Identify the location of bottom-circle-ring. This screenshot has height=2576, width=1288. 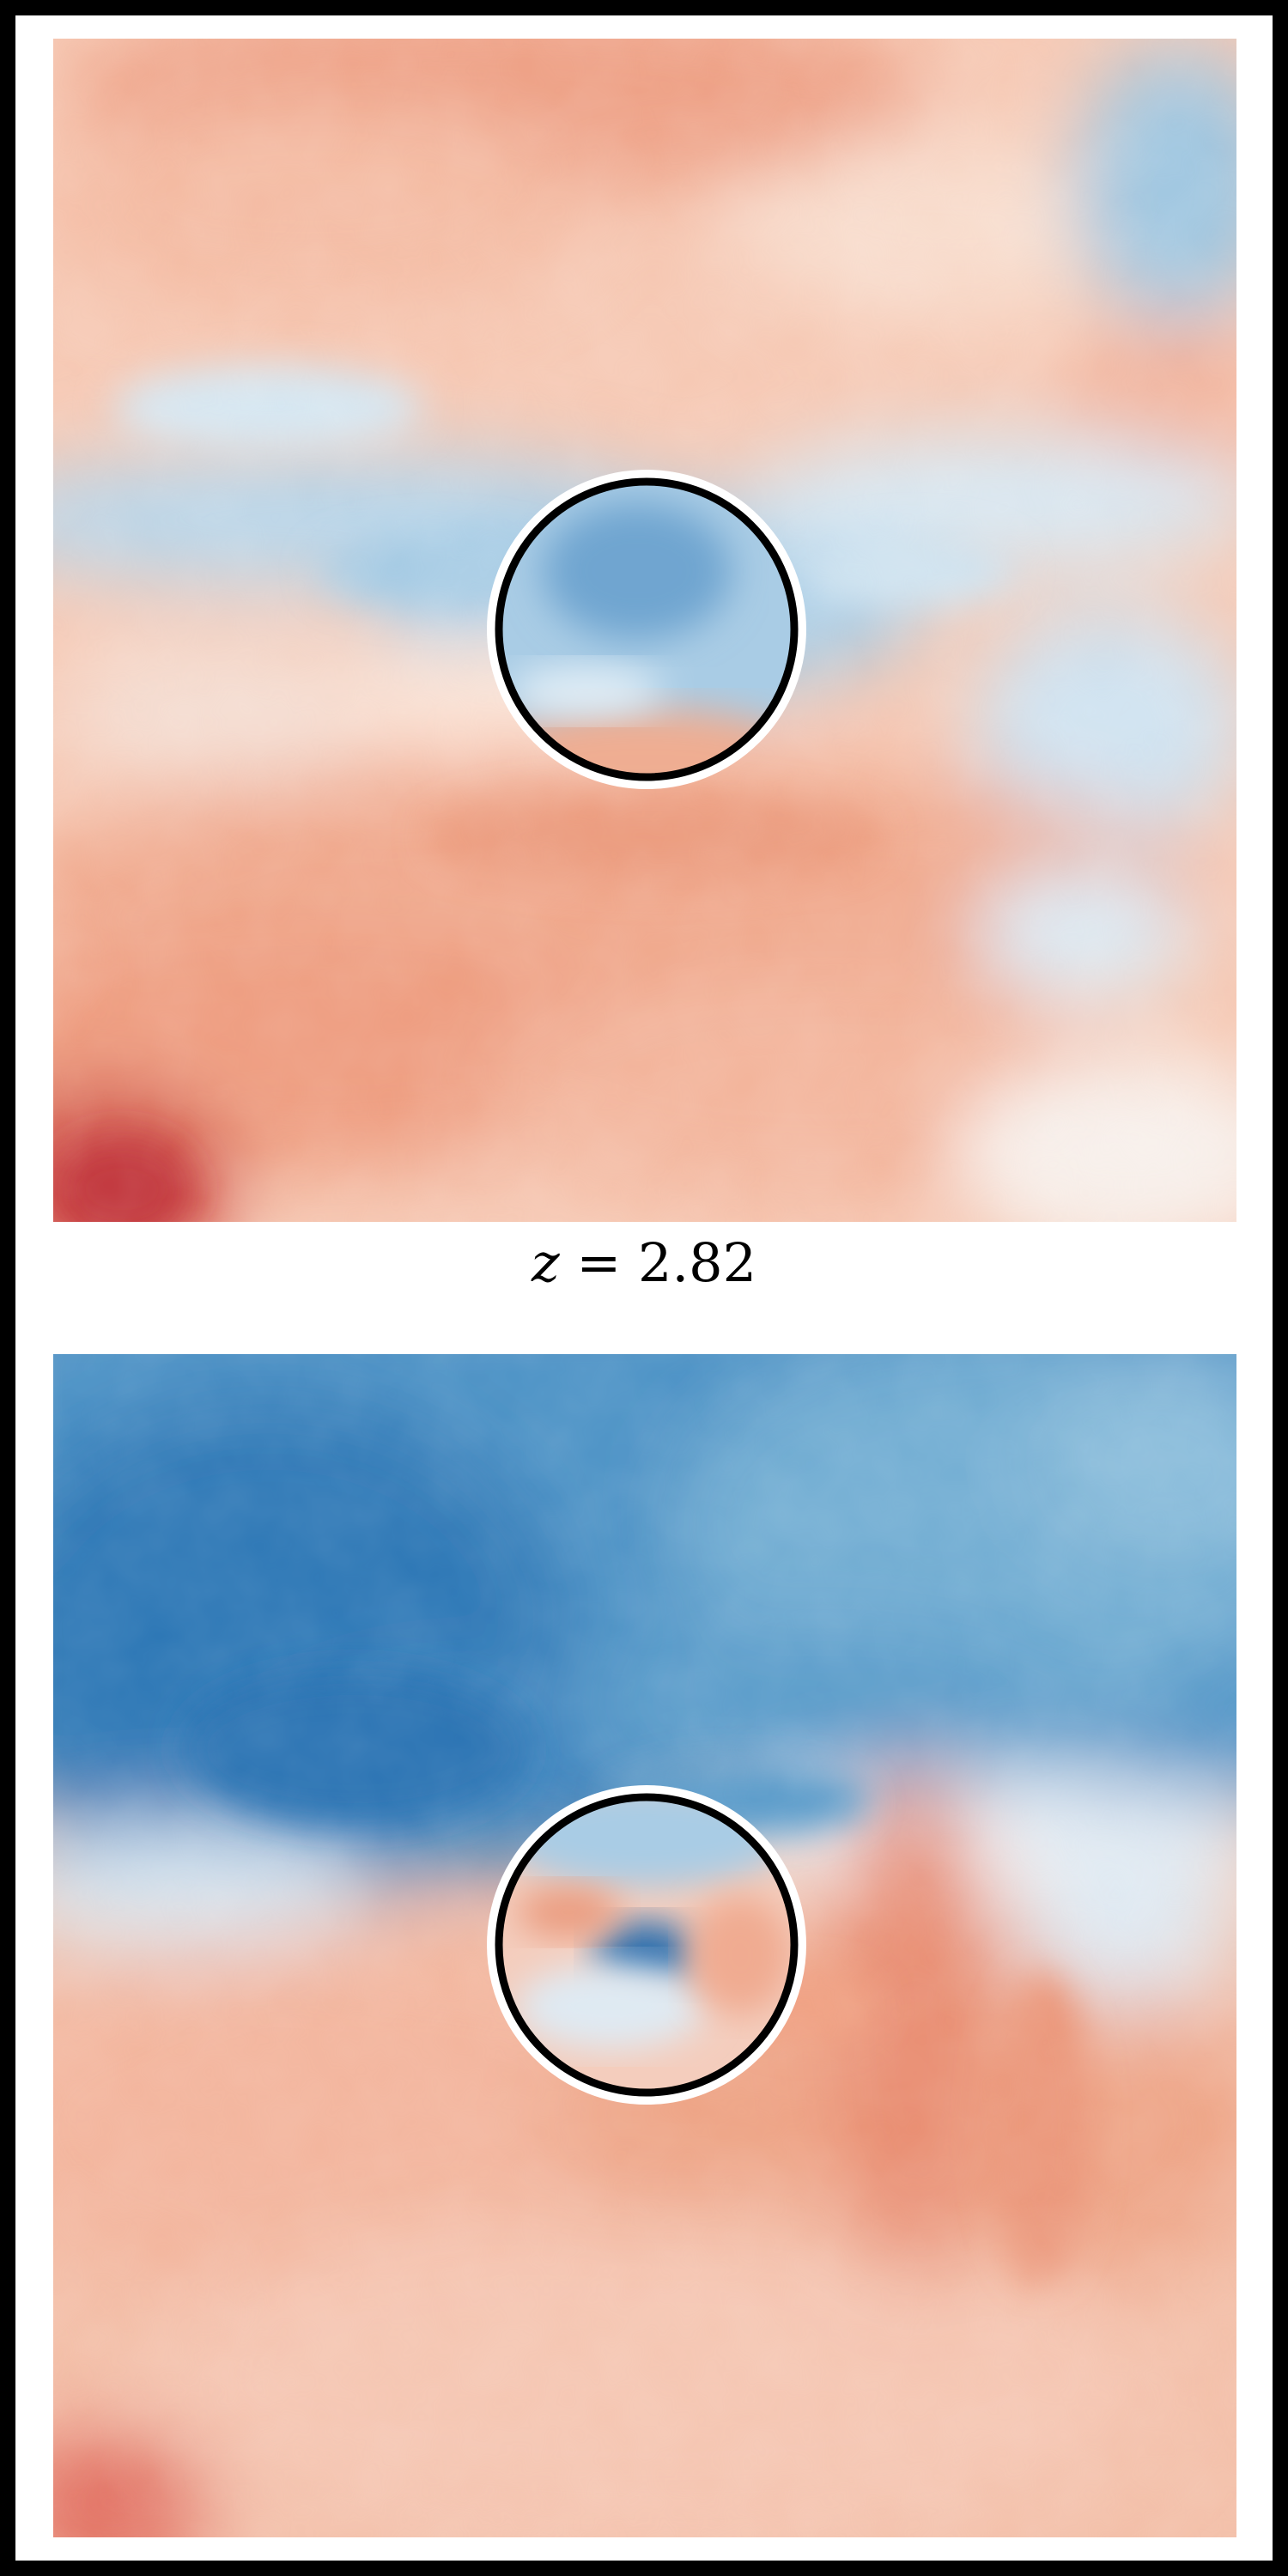
(647, 1945).